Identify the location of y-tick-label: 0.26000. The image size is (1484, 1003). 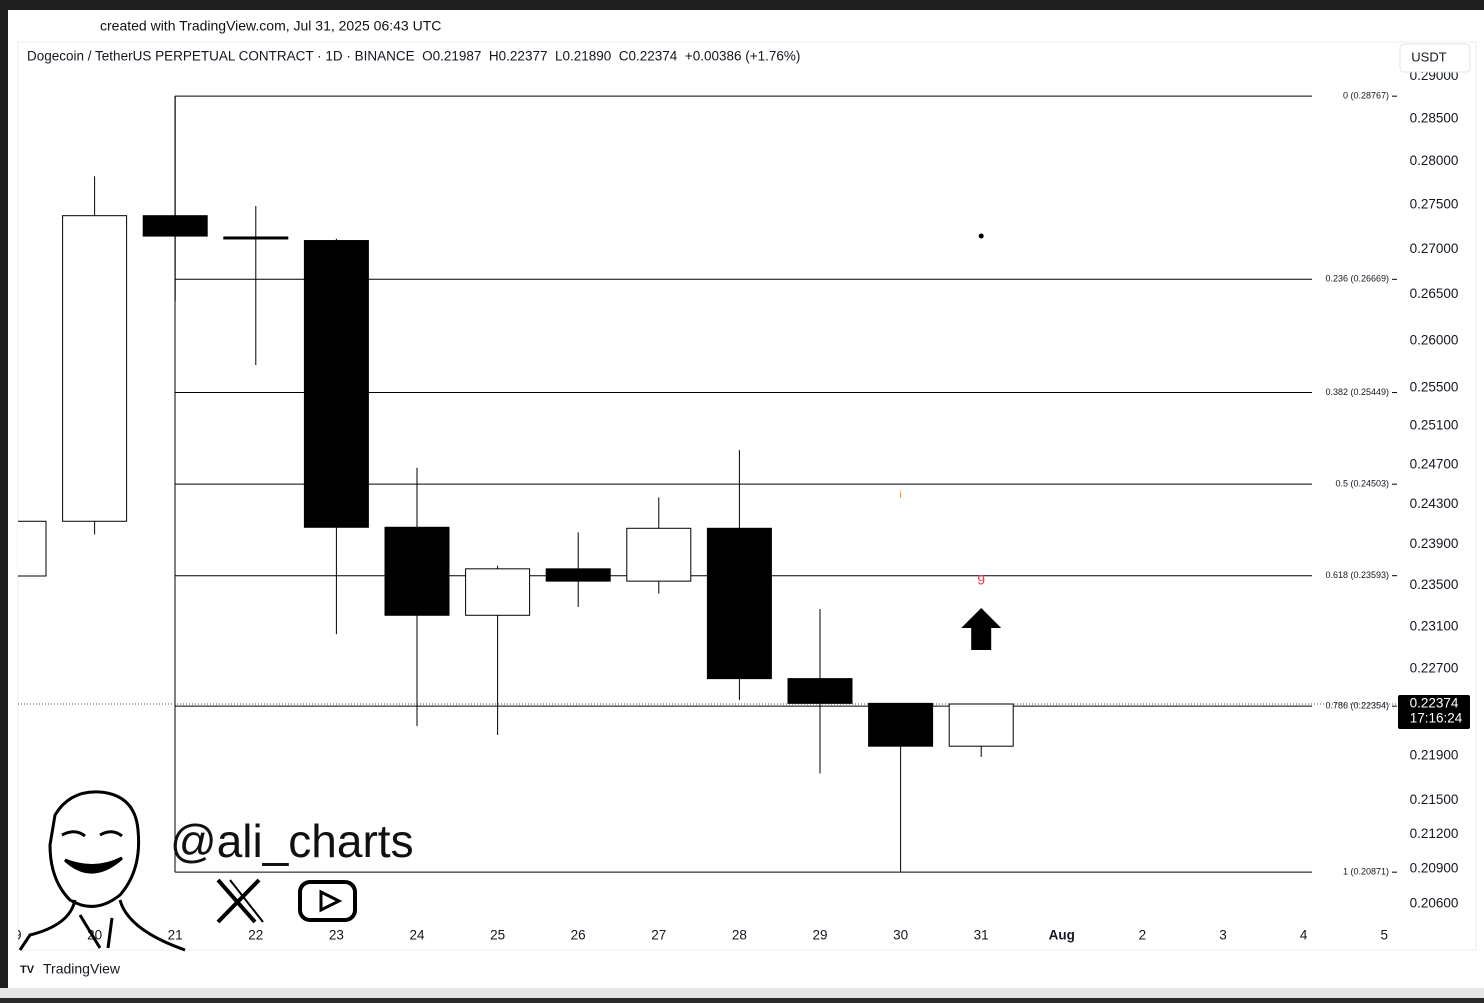
(1434, 339).